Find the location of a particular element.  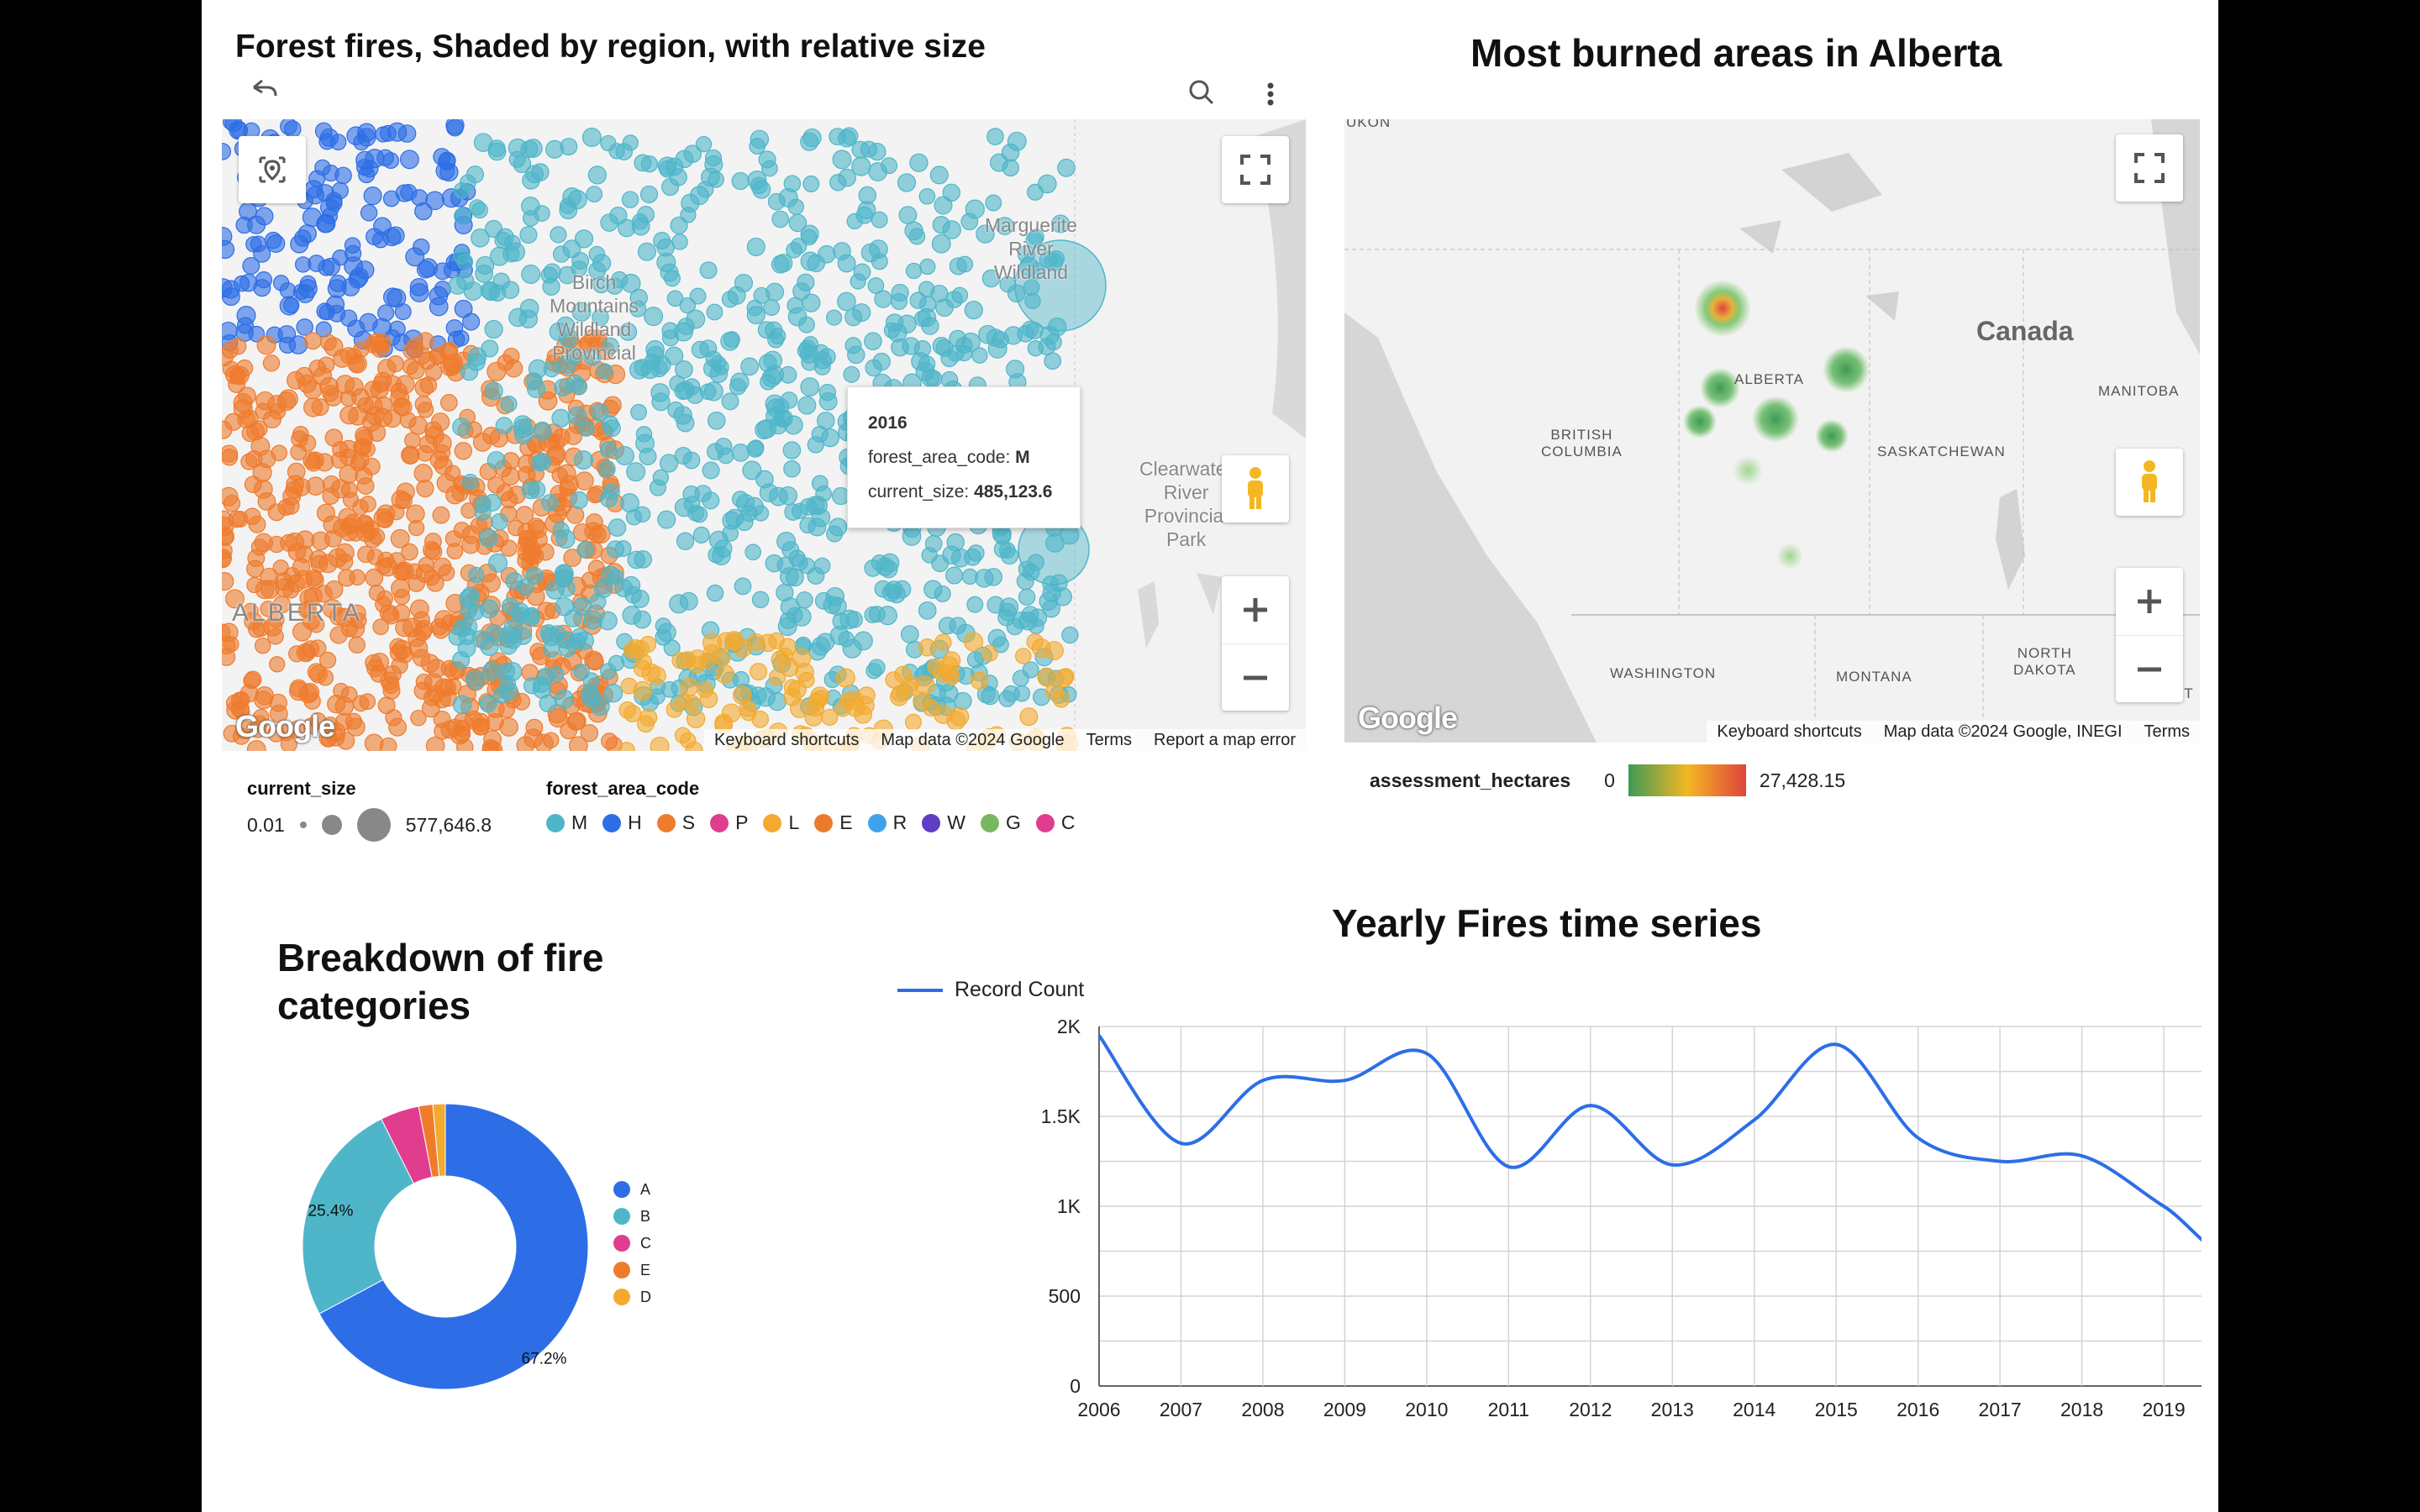

pie-slice-a is located at coordinates (453, 1246).